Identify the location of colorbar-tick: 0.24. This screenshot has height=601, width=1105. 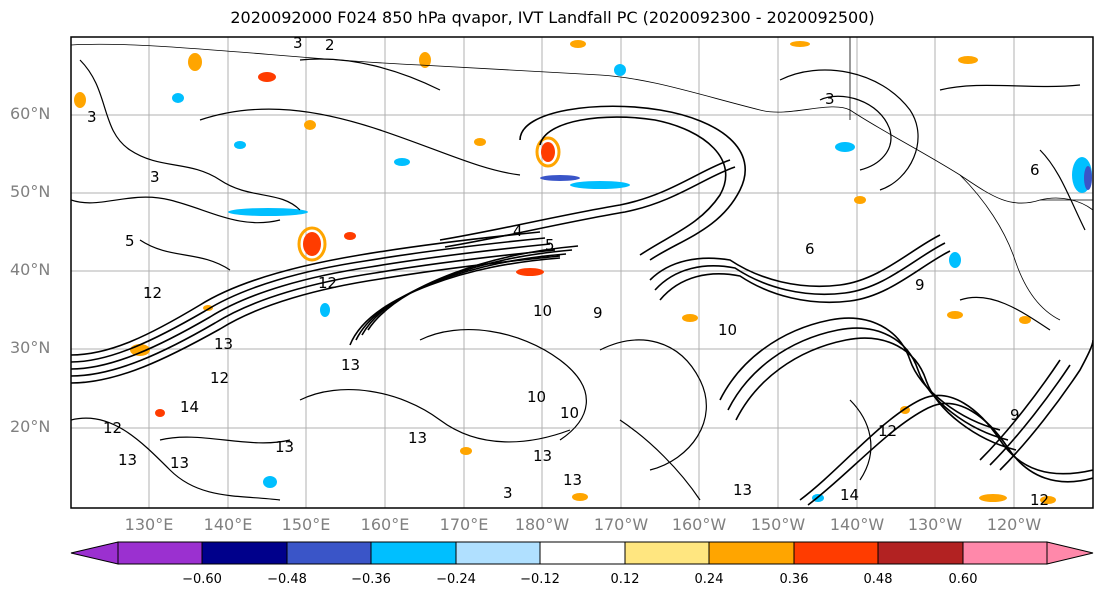
(709, 579).